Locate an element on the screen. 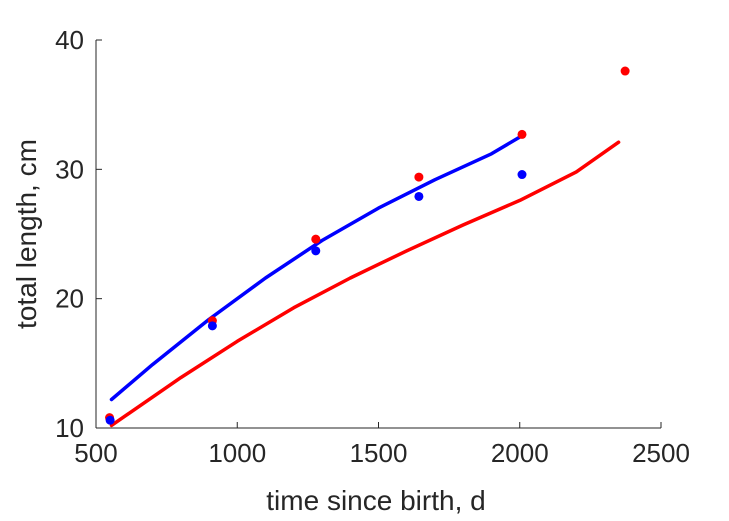  y-tick-label: 40 is located at coordinates (69, 40).